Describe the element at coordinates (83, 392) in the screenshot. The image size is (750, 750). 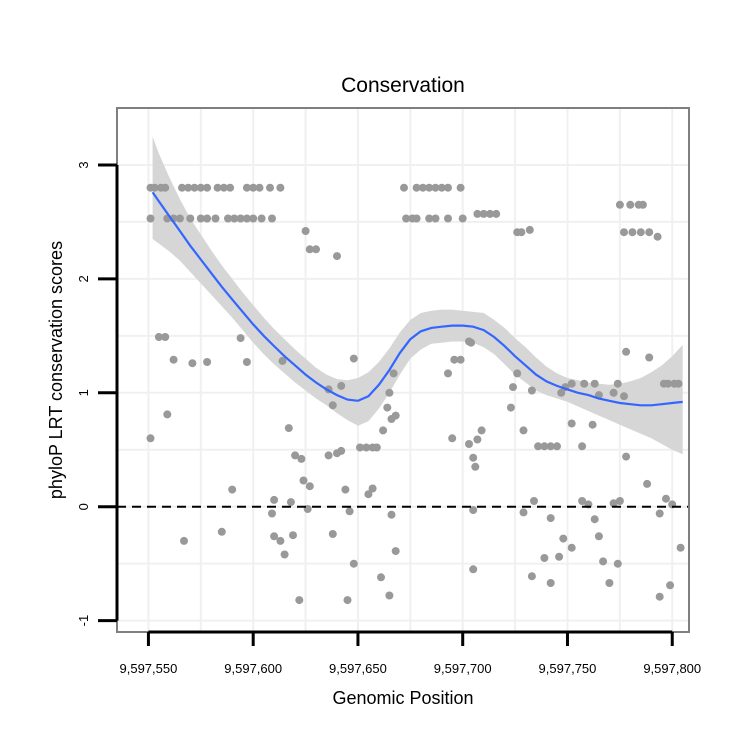
I see `y-tick-label: 1` at that location.